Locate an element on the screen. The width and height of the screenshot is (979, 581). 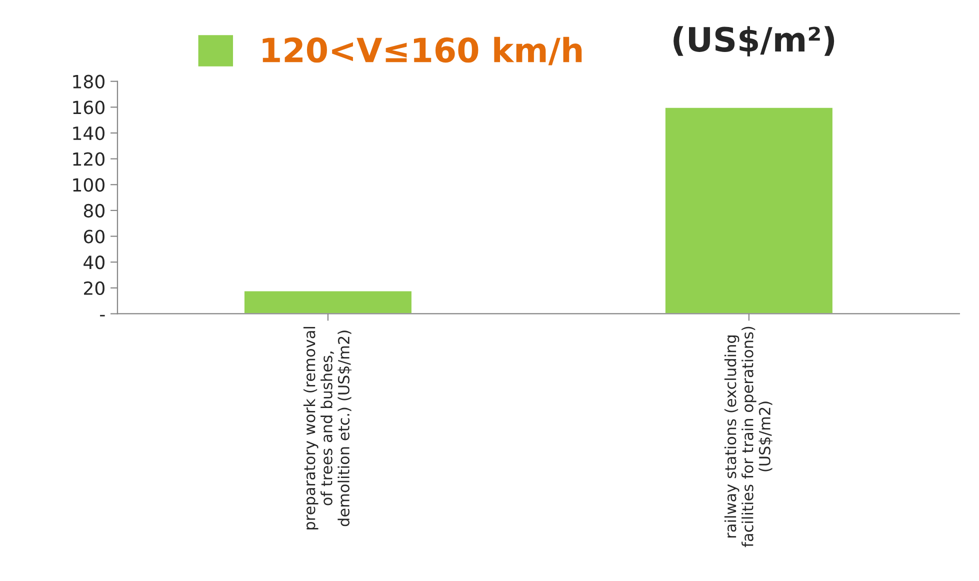
y-tick-label: 180 is located at coordinates (88, 81).